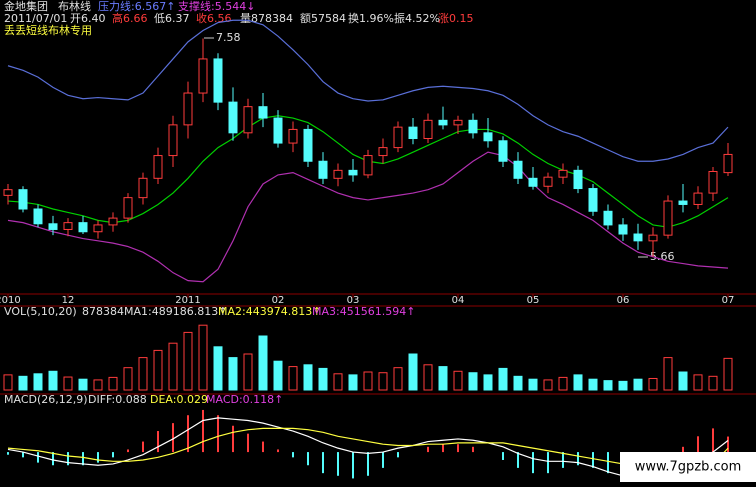 The image size is (756, 487). Describe the element at coordinates (40, 311) in the screenshot. I see `vol-title: VOL(5,10,20)` at that location.